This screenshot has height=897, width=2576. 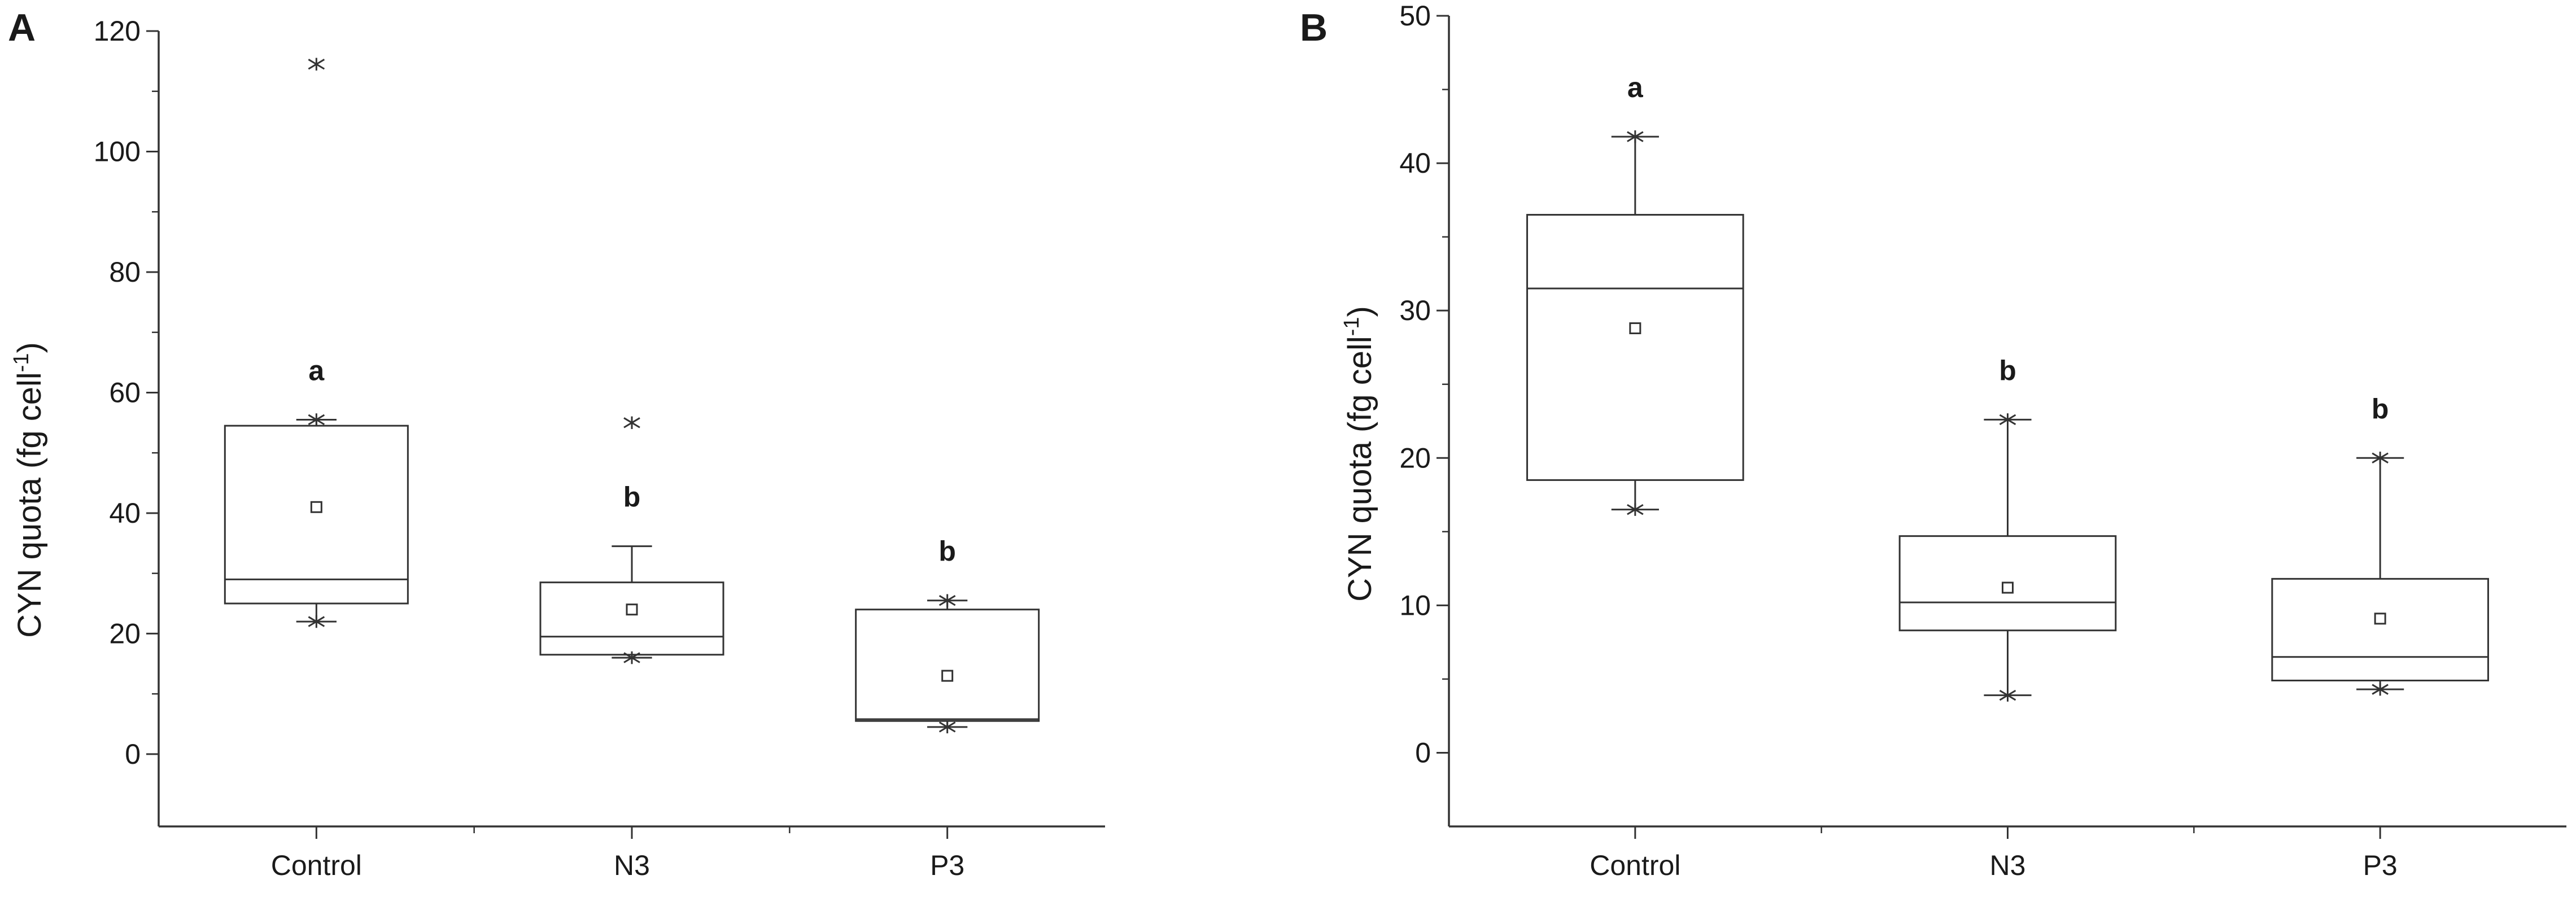 I want to click on y-axis-label-b-close: ), so click(x=1360, y=311).